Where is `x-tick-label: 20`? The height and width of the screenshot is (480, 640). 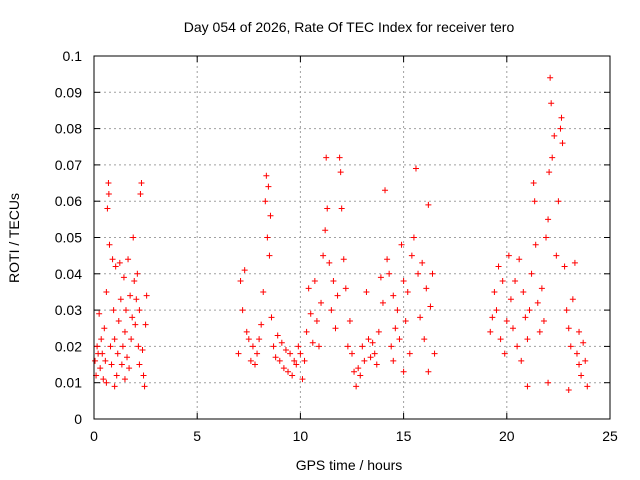 x-tick-label: 20 is located at coordinates (507, 436).